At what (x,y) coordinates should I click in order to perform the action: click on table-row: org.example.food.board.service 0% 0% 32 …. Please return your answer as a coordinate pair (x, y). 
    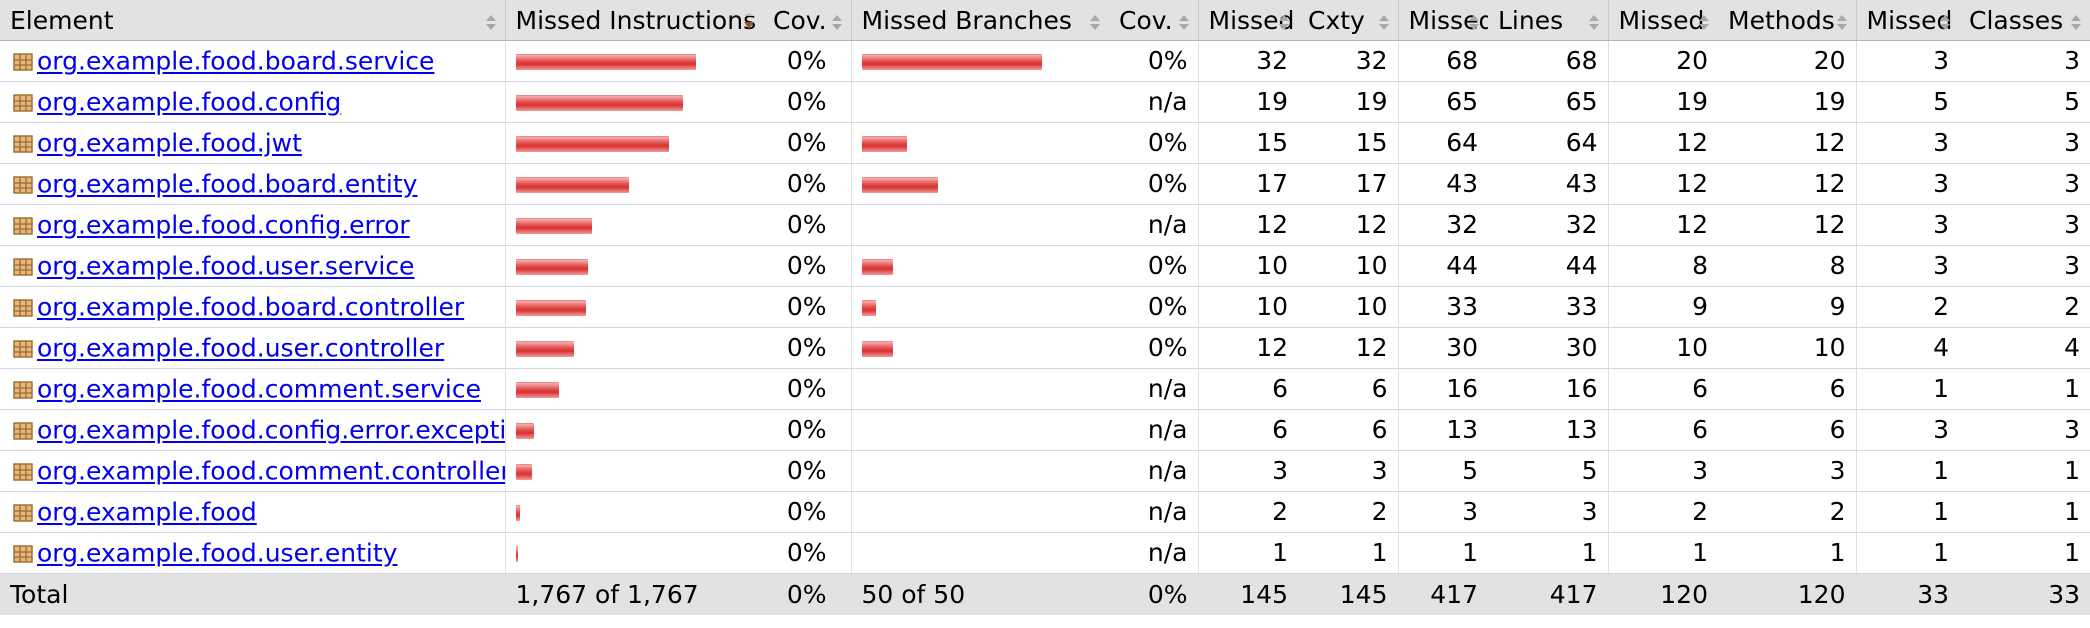
    Looking at the image, I should click on (1045, 61).